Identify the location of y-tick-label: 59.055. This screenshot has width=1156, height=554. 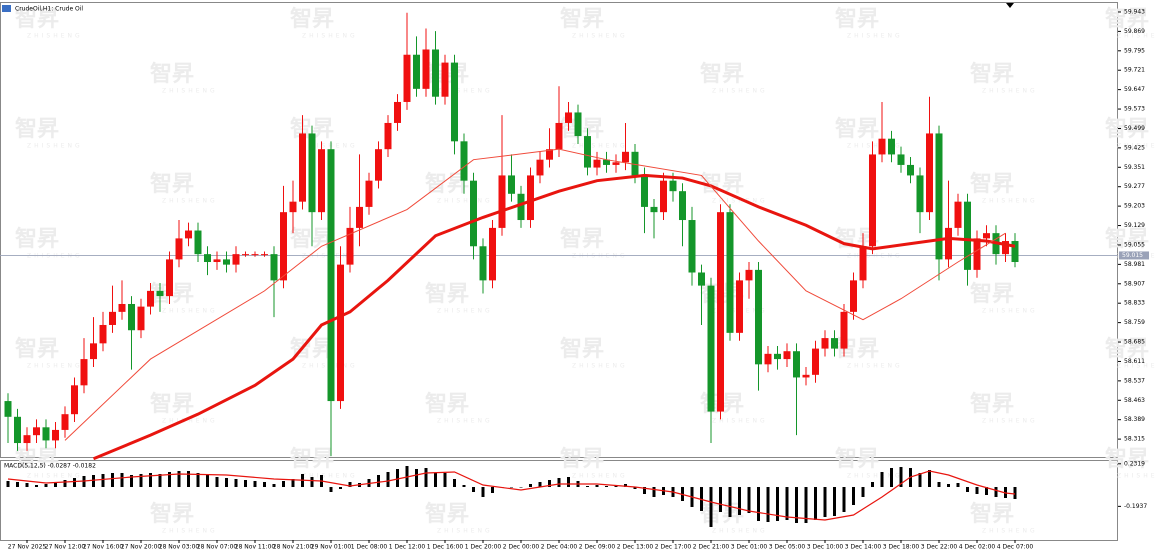
(1134, 244).